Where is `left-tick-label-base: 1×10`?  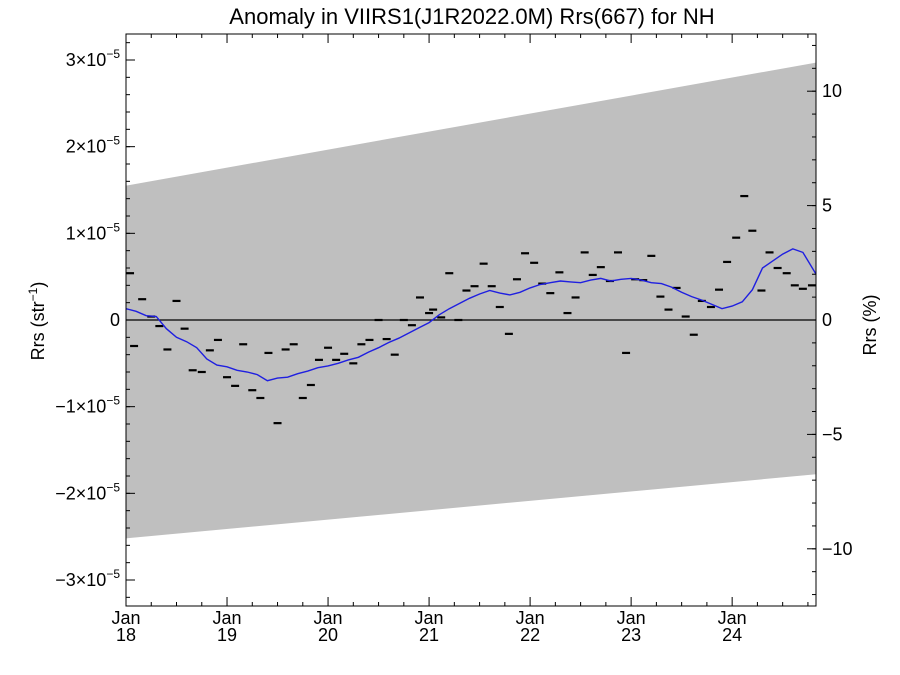 left-tick-label-base: 1×10 is located at coordinates (86, 233).